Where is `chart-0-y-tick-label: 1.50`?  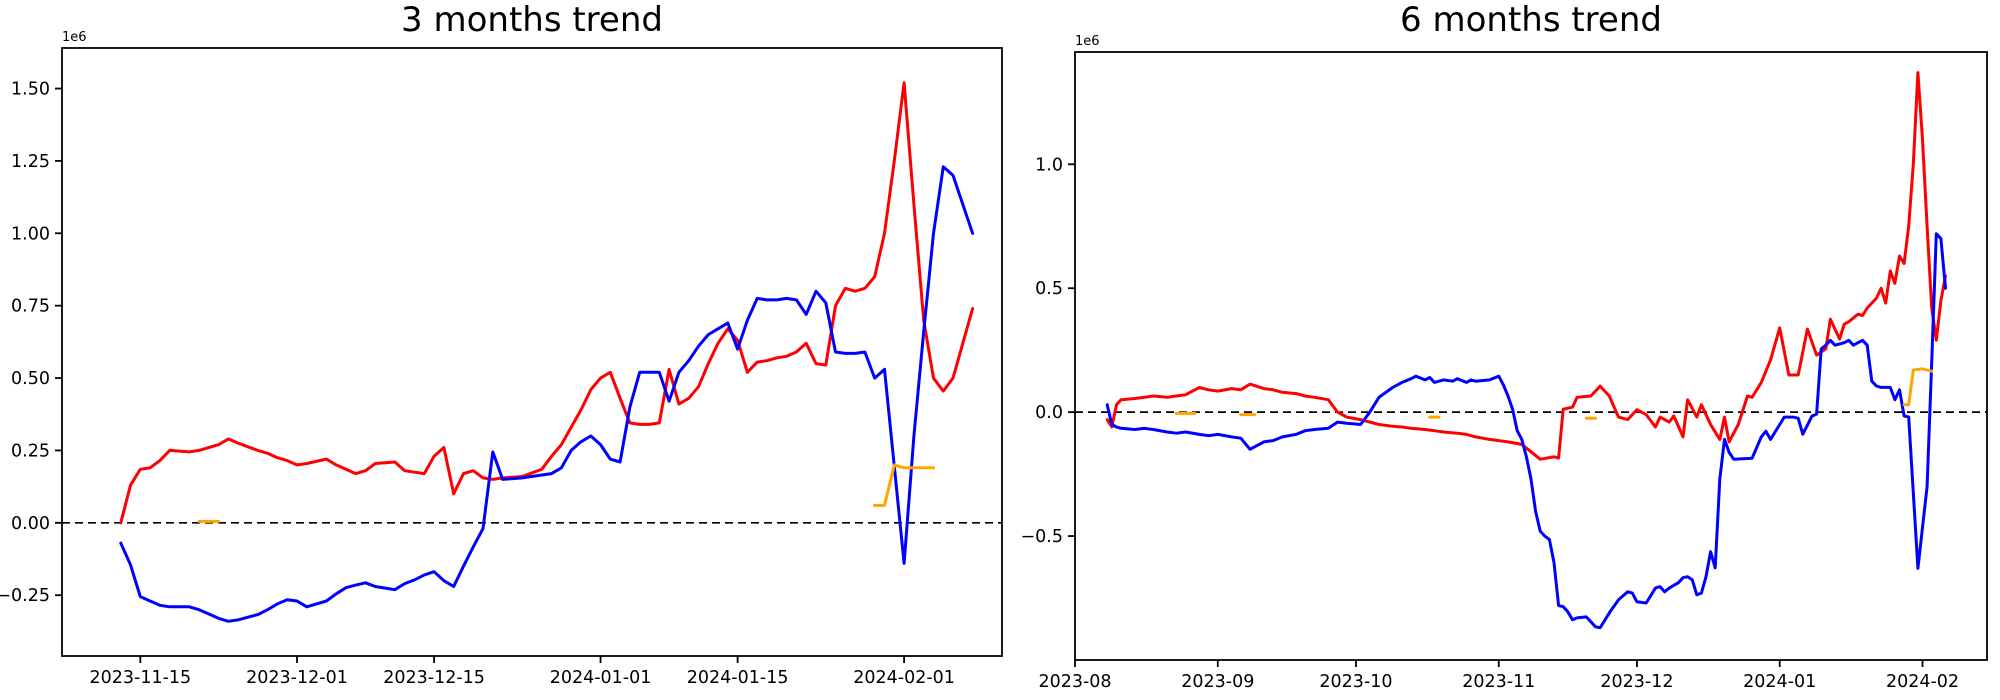
chart-0-y-tick-label: 1.50 is located at coordinates (30, 90).